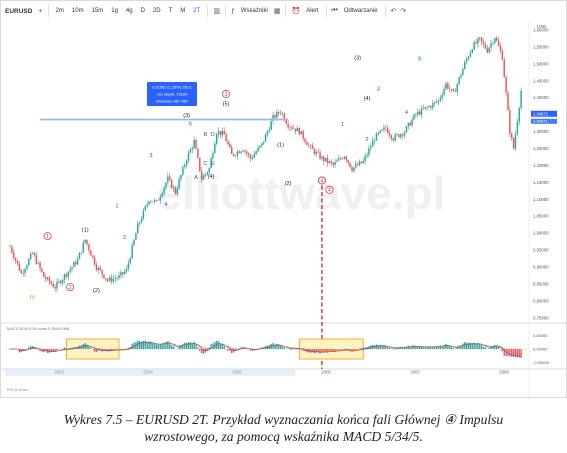  What do you see at coordinates (197, 11) in the screenshot?
I see `timeframe-2T: 2T` at bounding box center [197, 11].